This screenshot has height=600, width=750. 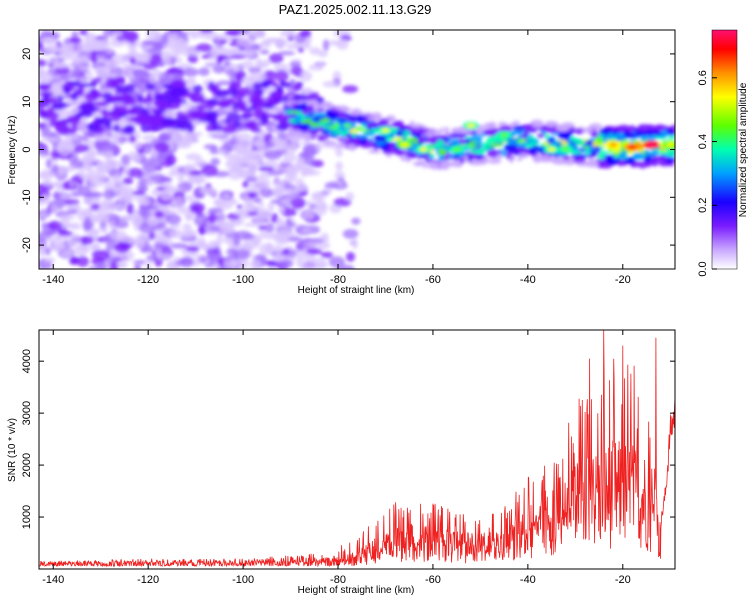 I want to click on spectrogram-y-tick-label: 20, so click(x=27, y=54).